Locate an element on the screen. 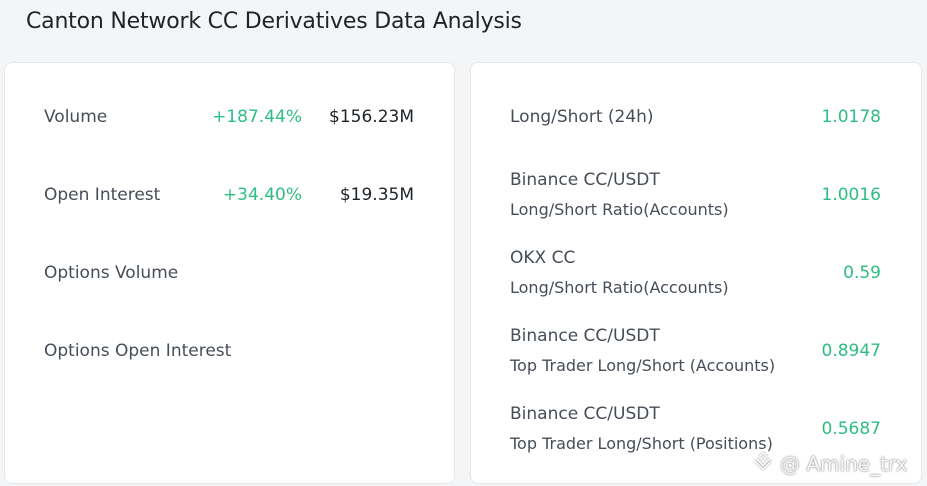 This screenshot has width=927, height=486. metric-change: +187.44% is located at coordinates (257, 117).